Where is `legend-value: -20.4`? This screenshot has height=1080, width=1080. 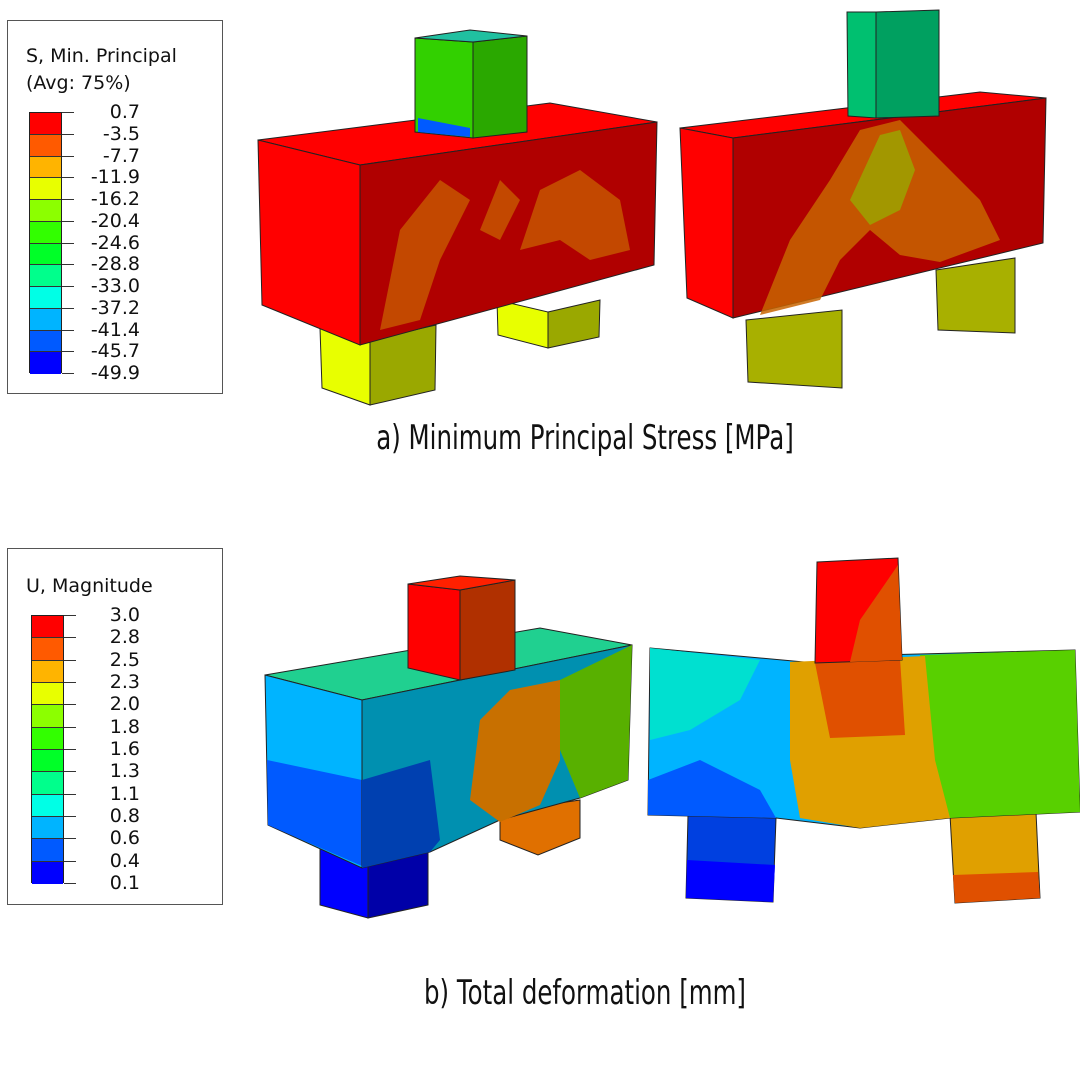 legend-value: -20.4 is located at coordinates (115, 220).